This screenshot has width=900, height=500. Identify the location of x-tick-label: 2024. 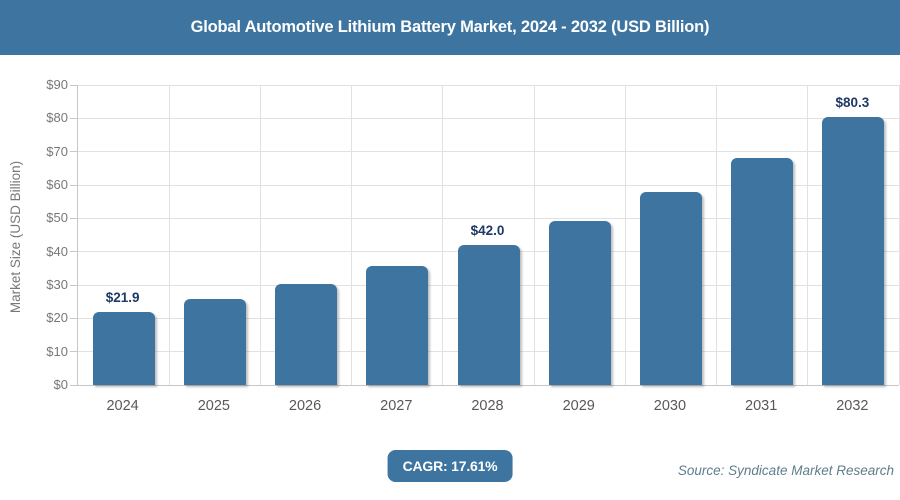
(122, 406).